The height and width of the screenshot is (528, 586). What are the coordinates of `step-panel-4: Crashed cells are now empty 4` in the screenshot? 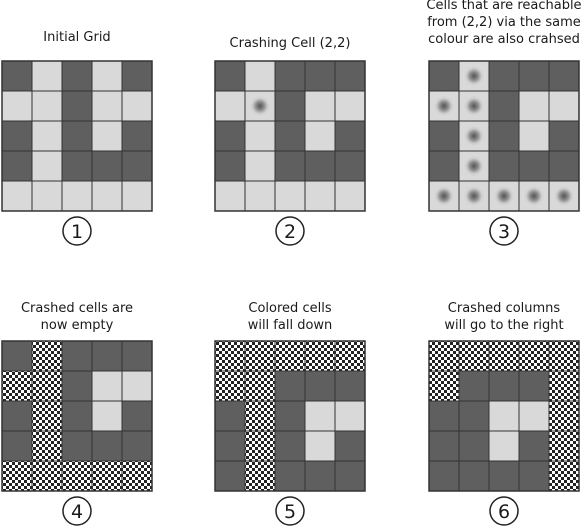 It's located at (77, 413).